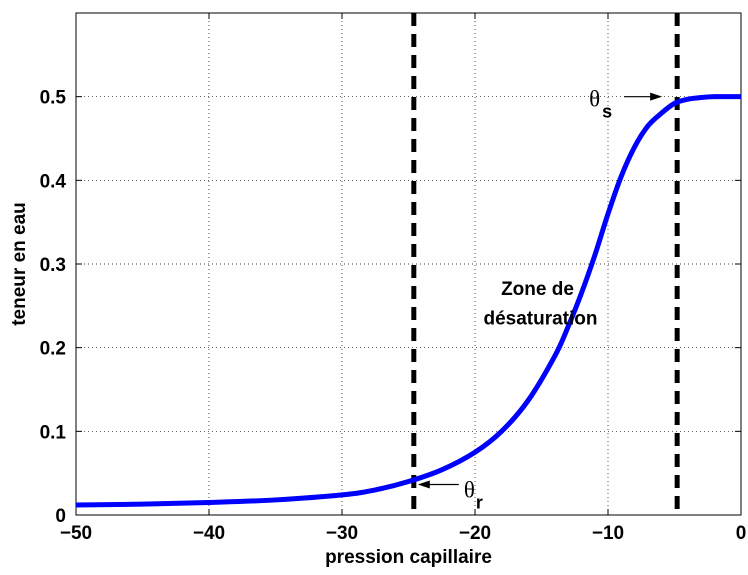  I want to click on theta-r-subscript: r, so click(479, 503).